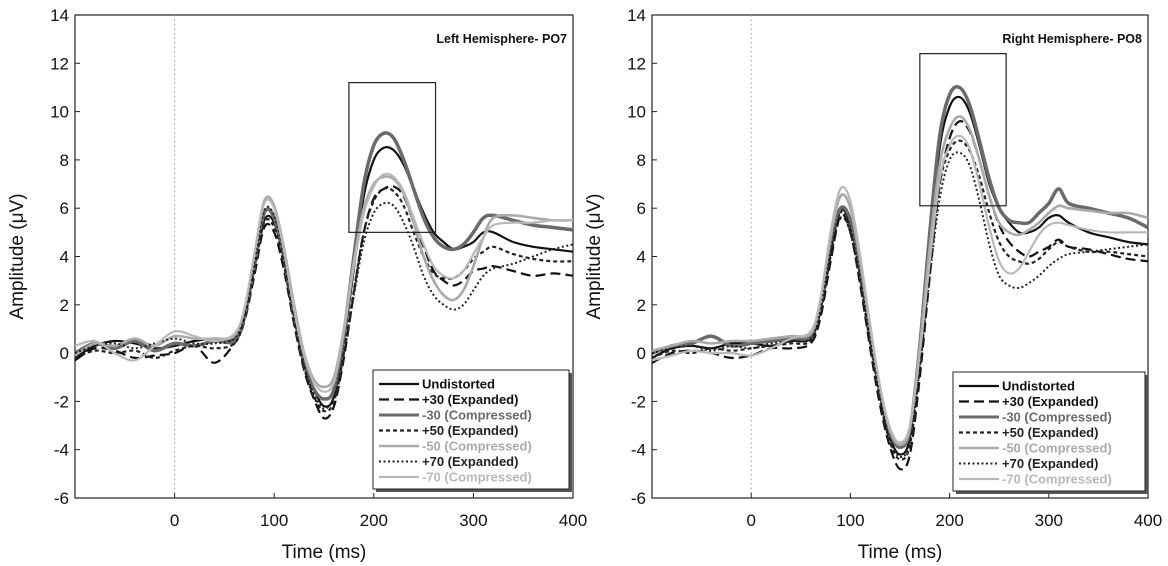 The image size is (1168, 566). What do you see at coordinates (1072, 39) in the screenshot?
I see `panel-title: Right Hemisphere- PO8` at bounding box center [1072, 39].